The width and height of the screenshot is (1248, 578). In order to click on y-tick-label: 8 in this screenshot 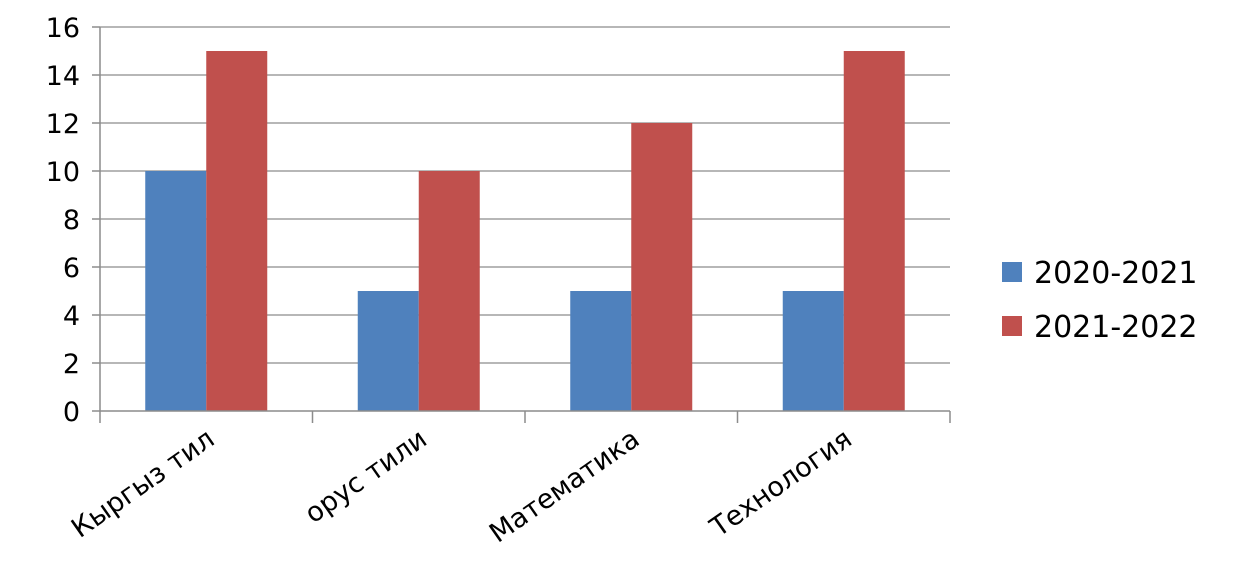, I will do `click(71, 220)`.